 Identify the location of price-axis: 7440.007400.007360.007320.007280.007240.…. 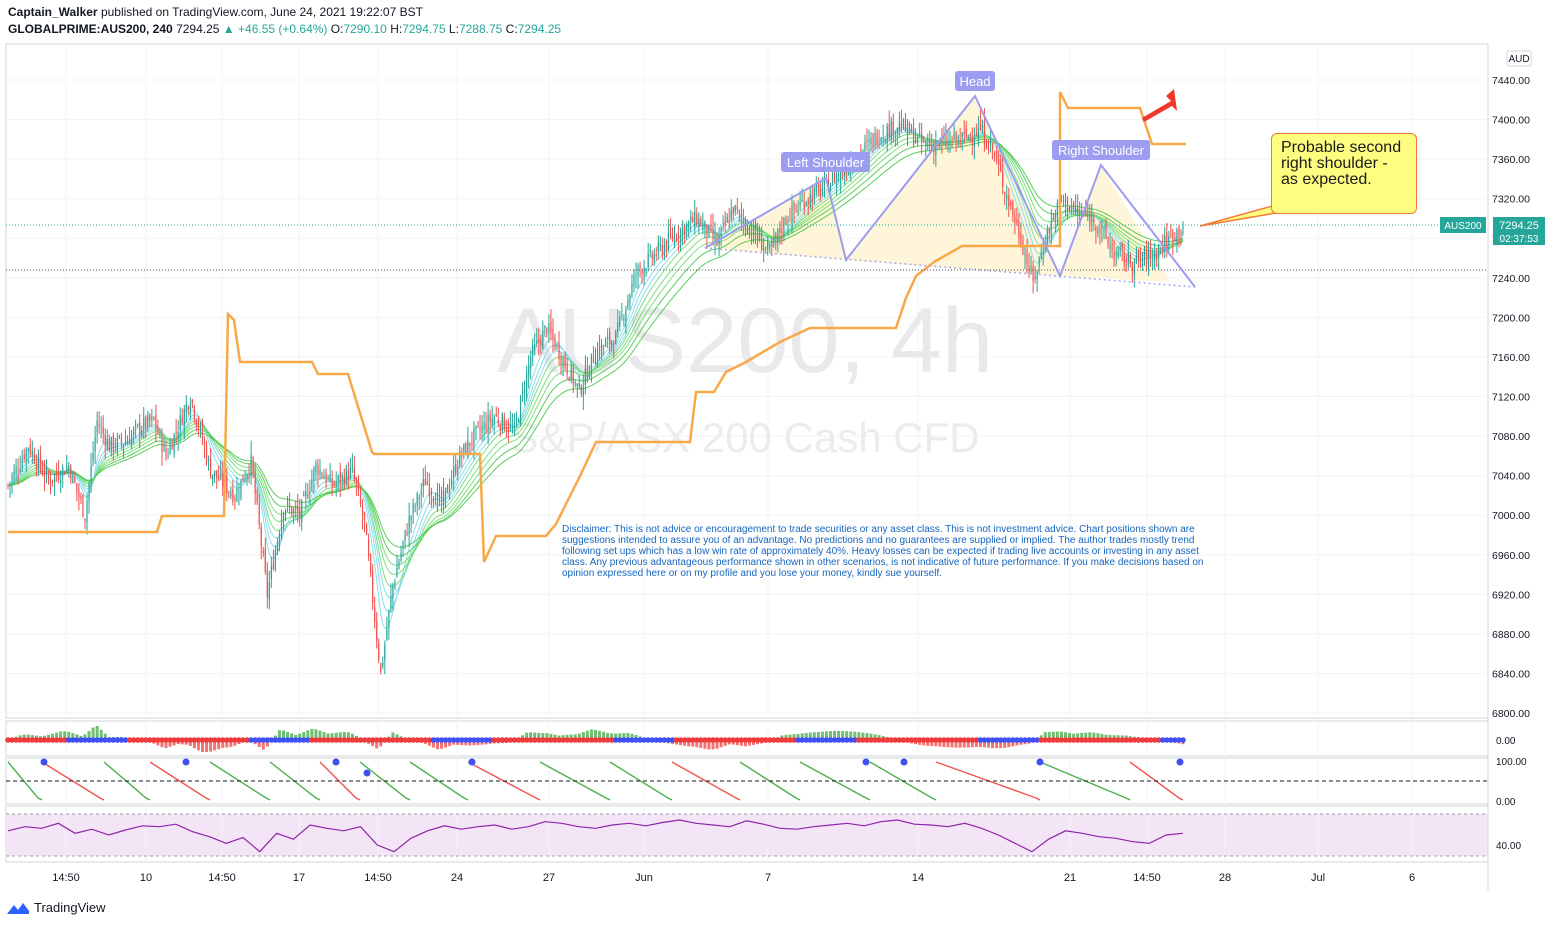
(1511, 397).